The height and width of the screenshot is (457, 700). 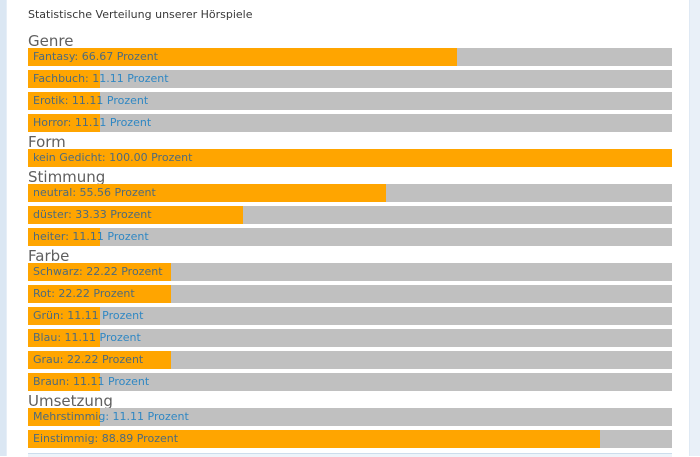 I want to click on bar-label-clipped: Grün: 11.11 Prozent, so click(x=66, y=315).